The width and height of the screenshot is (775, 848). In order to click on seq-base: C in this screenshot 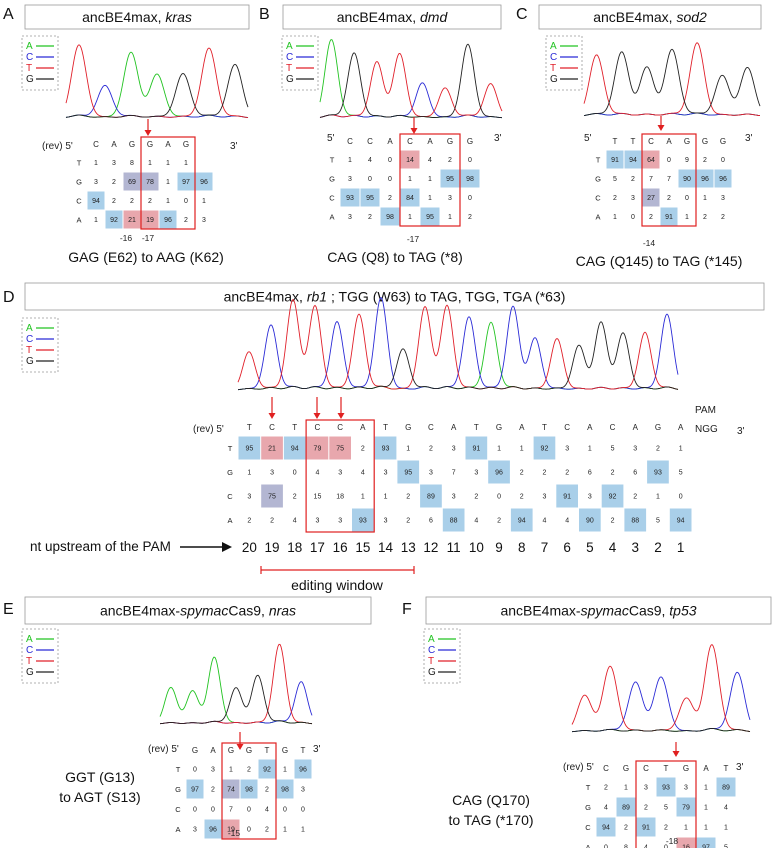, I will do `click(350, 141)`.